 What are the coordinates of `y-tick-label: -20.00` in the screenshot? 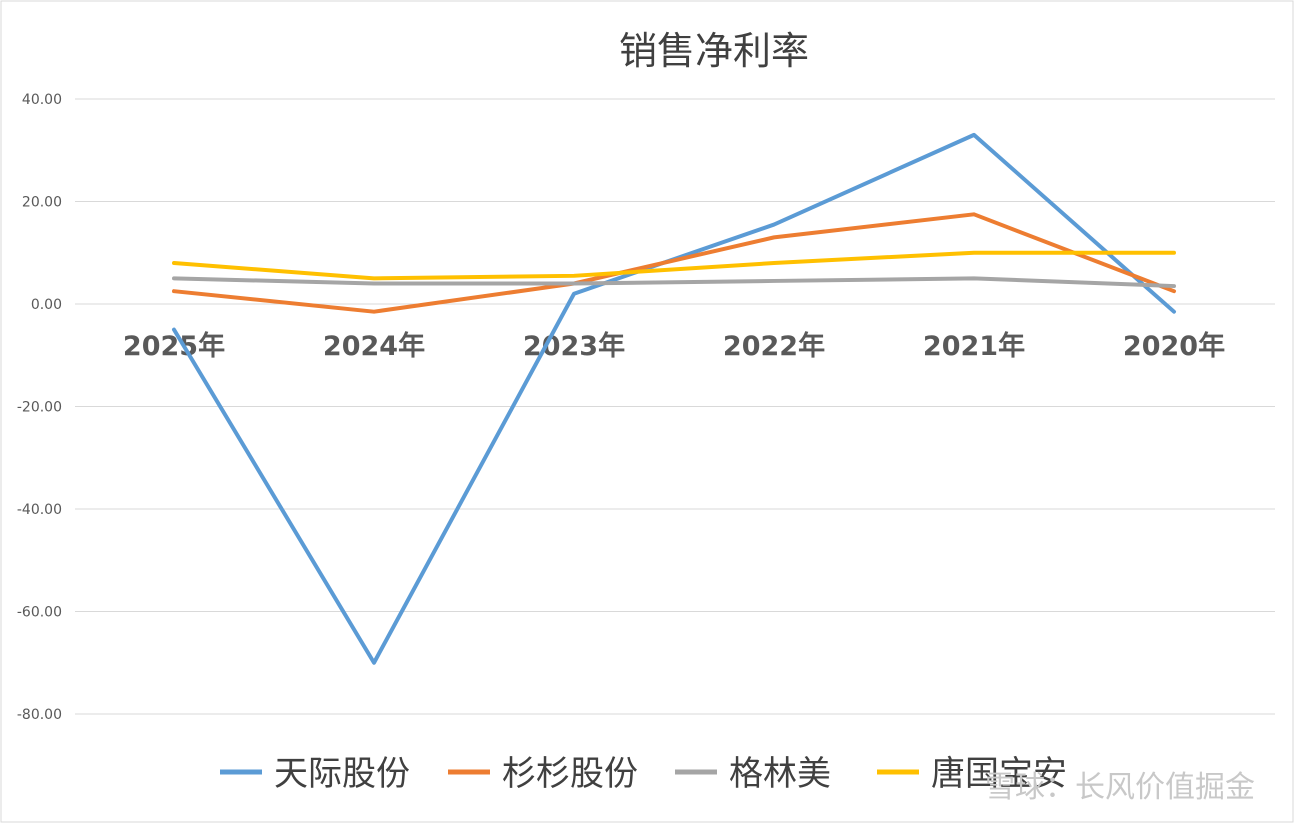 It's located at (39, 408).